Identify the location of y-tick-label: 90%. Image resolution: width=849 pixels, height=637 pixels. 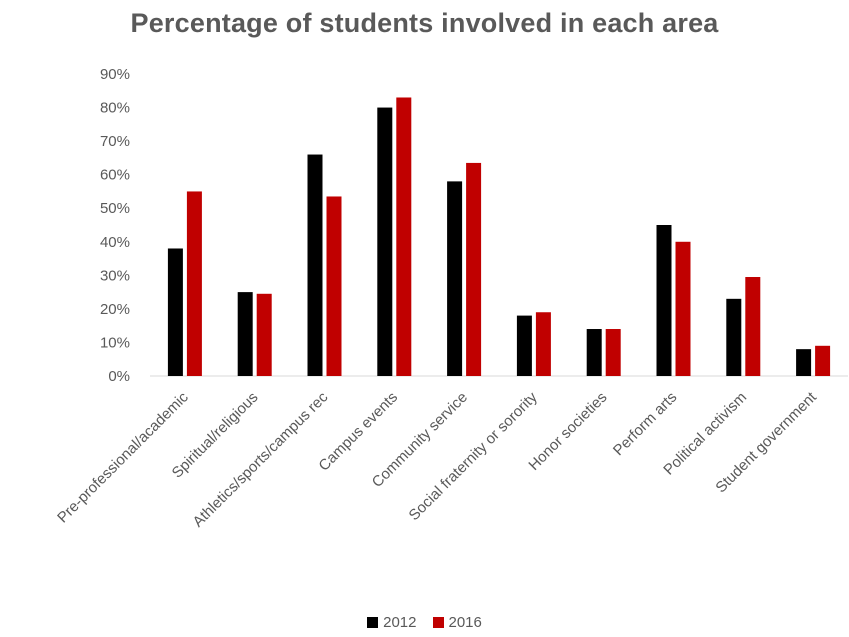
(115, 74).